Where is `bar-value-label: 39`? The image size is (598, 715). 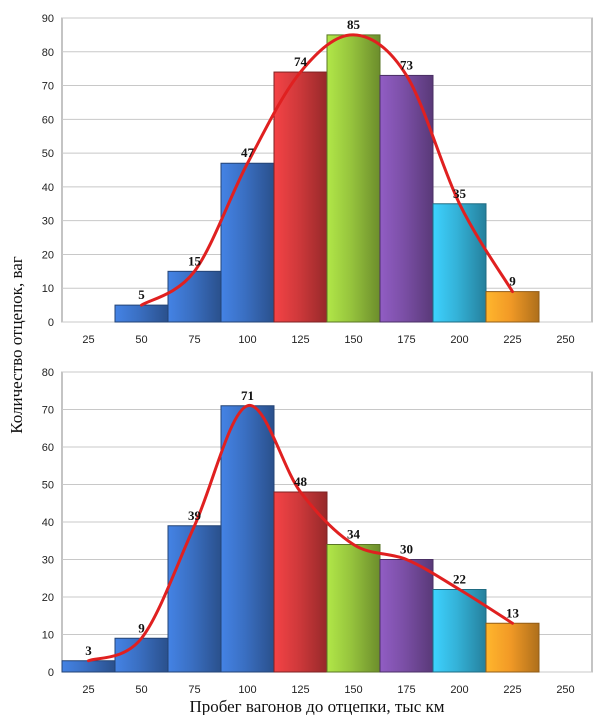
bar-value-label: 39 is located at coordinates (195, 515).